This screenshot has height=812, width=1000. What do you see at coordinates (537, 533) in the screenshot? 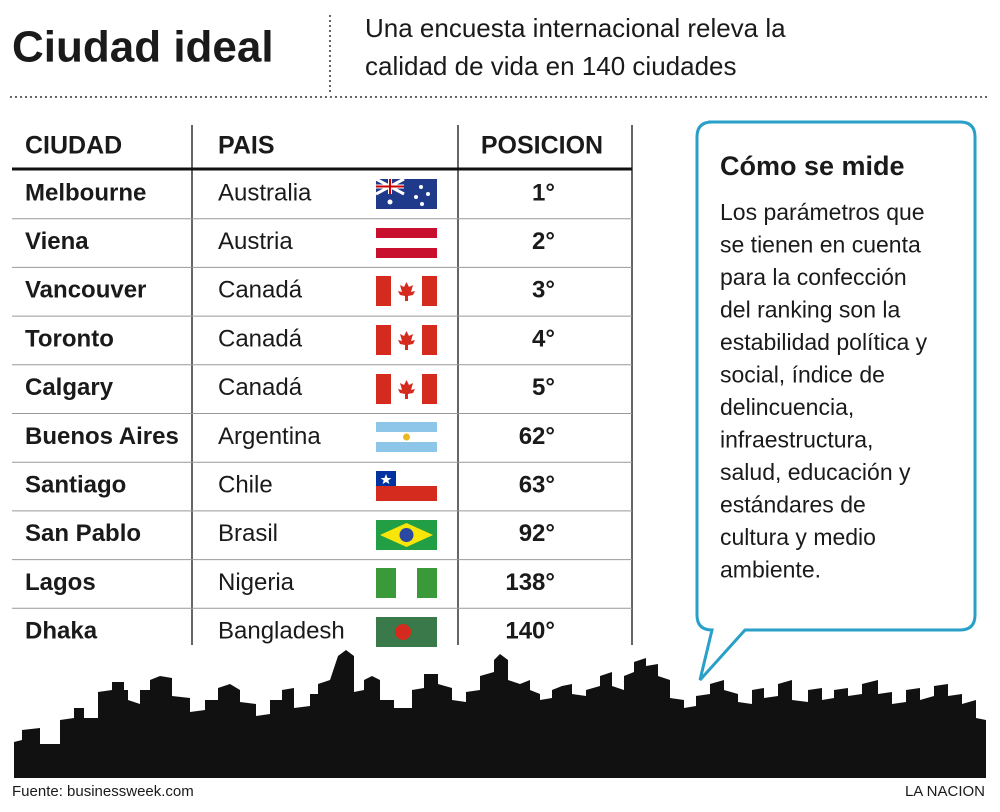
I see `position: 92°` at bounding box center [537, 533].